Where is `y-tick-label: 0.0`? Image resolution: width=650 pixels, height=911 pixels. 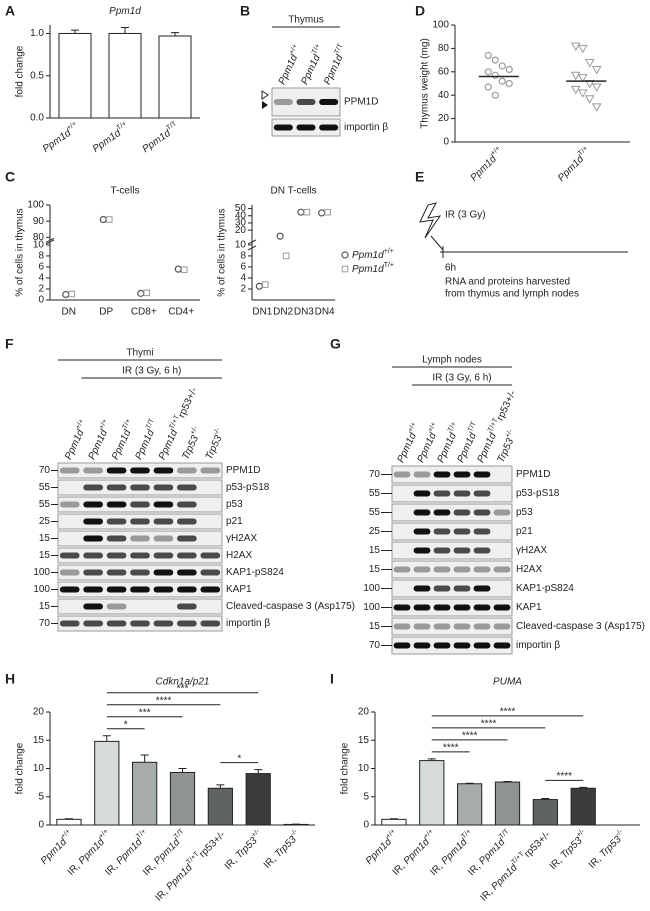 y-tick-label: 0.0 is located at coordinates (37, 118).